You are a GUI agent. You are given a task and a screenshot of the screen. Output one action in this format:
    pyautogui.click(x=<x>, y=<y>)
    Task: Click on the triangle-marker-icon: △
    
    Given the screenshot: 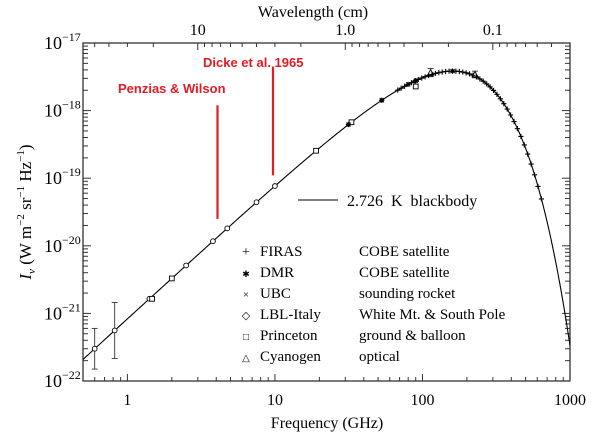 What is the action you would take?
    pyautogui.click(x=246, y=358)
    